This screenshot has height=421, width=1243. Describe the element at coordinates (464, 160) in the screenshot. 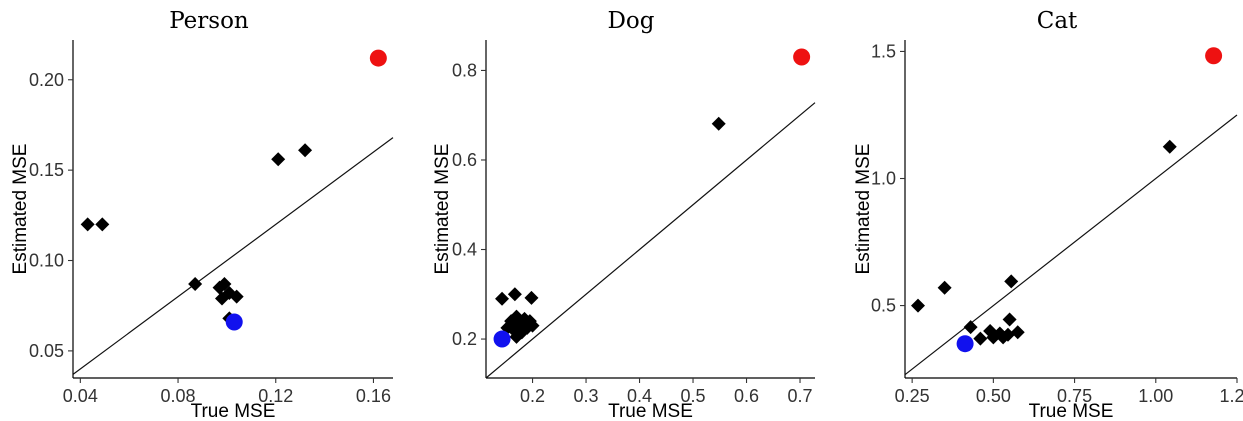

I see `dog-y-tick-label: 0.6` at that location.